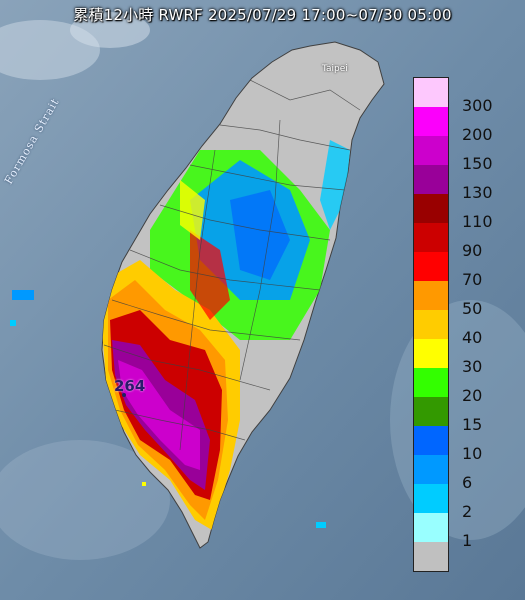  I want to click on rainfall-legend, so click(431, 324).